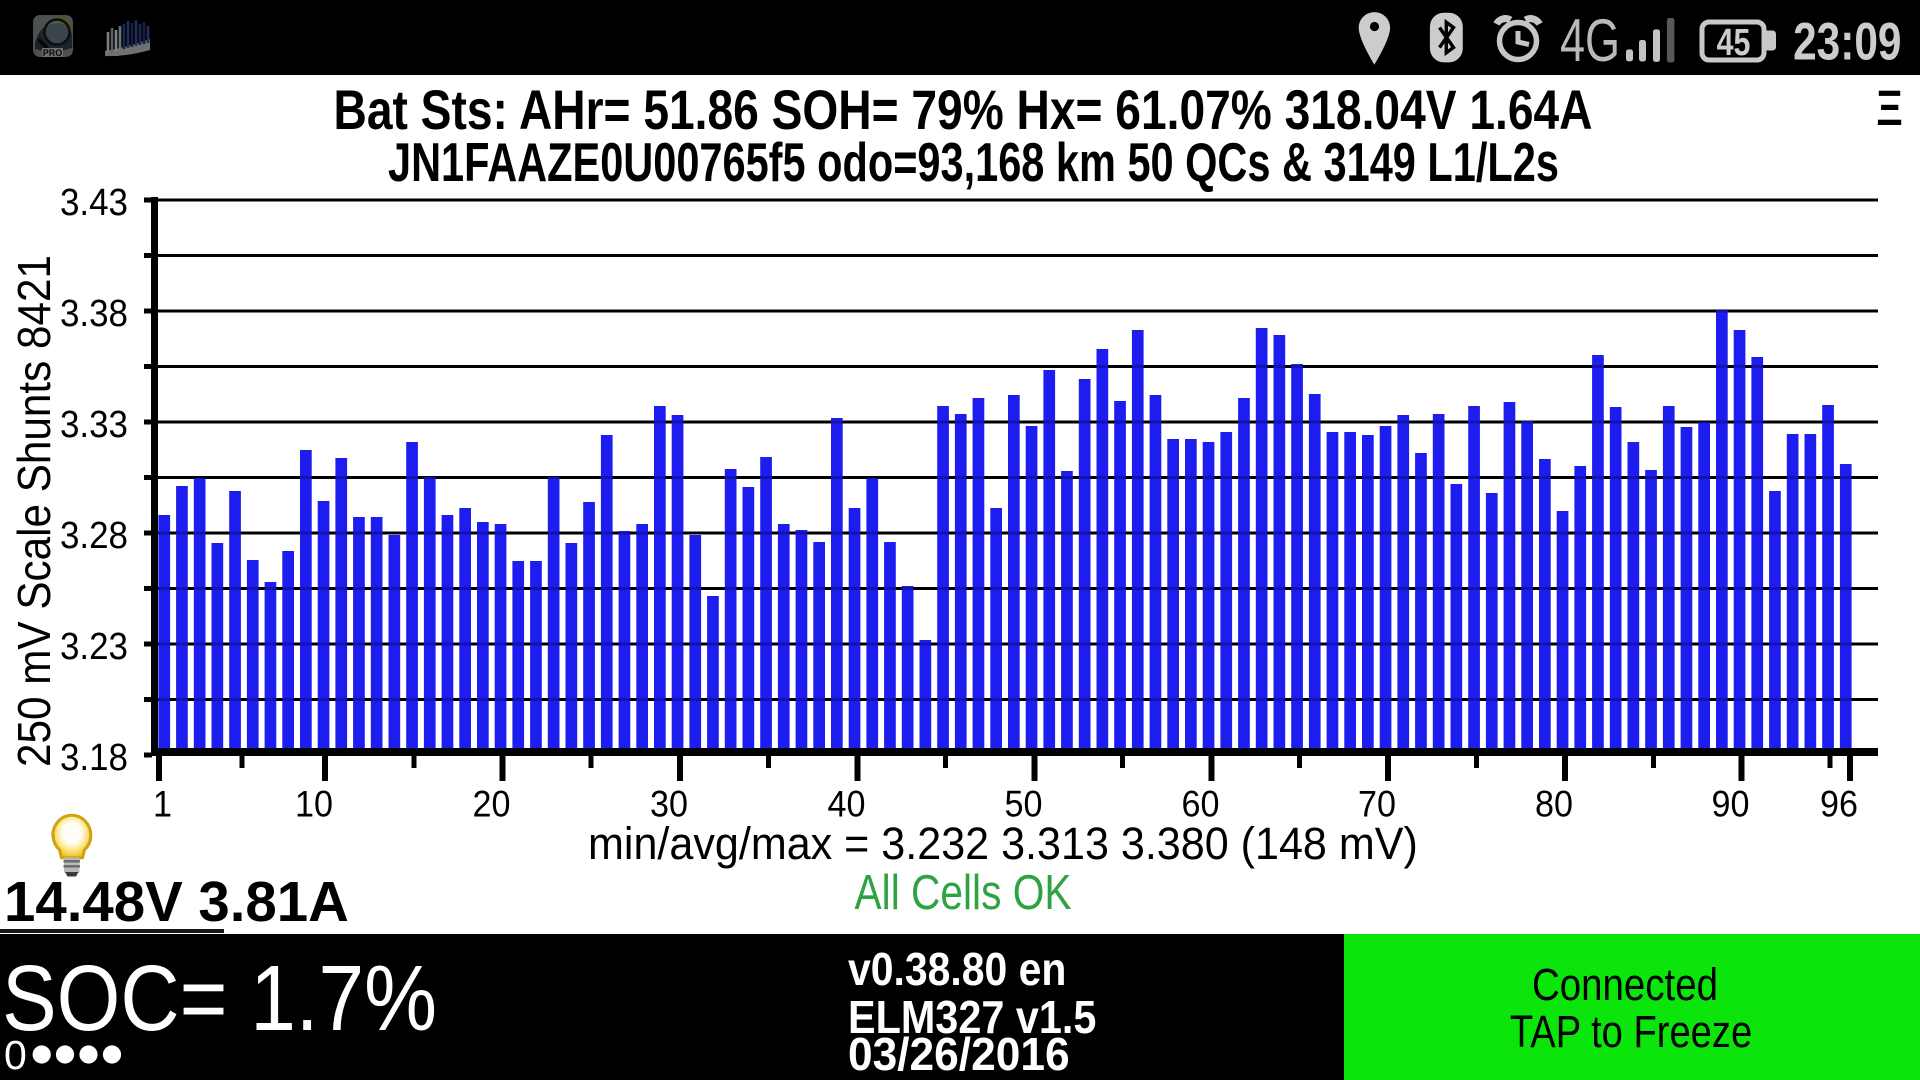 The image size is (1920, 1080). What do you see at coordinates (957, 970) in the screenshot?
I see `svg-text: v0.38.80 en` at bounding box center [957, 970].